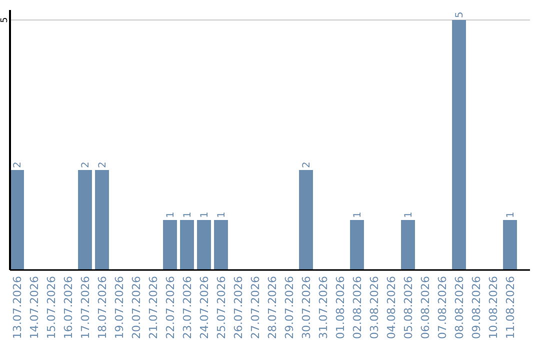 The width and height of the screenshot is (540, 340). What do you see at coordinates (289, 307) in the screenshot?
I see `x-tick-label: 29.07.2026` at bounding box center [289, 307].